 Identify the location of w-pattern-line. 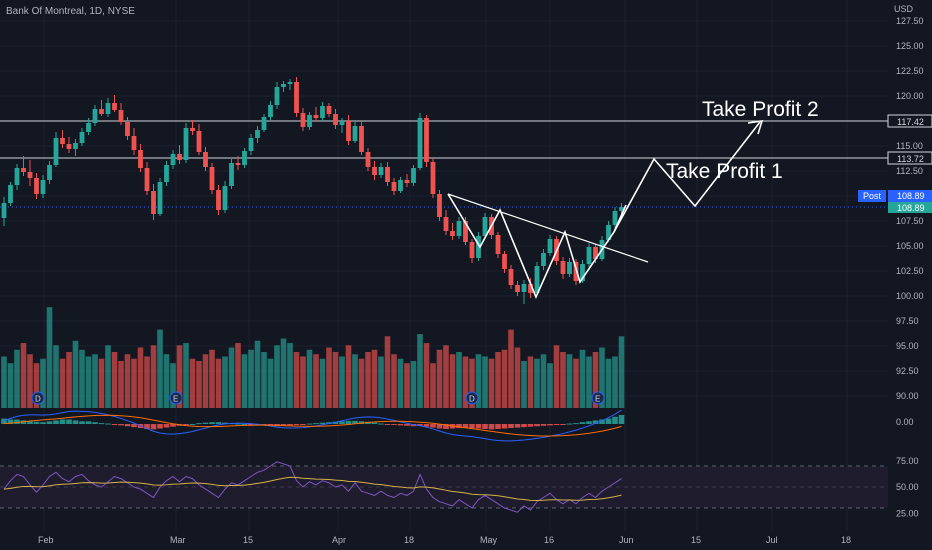
(537, 246).